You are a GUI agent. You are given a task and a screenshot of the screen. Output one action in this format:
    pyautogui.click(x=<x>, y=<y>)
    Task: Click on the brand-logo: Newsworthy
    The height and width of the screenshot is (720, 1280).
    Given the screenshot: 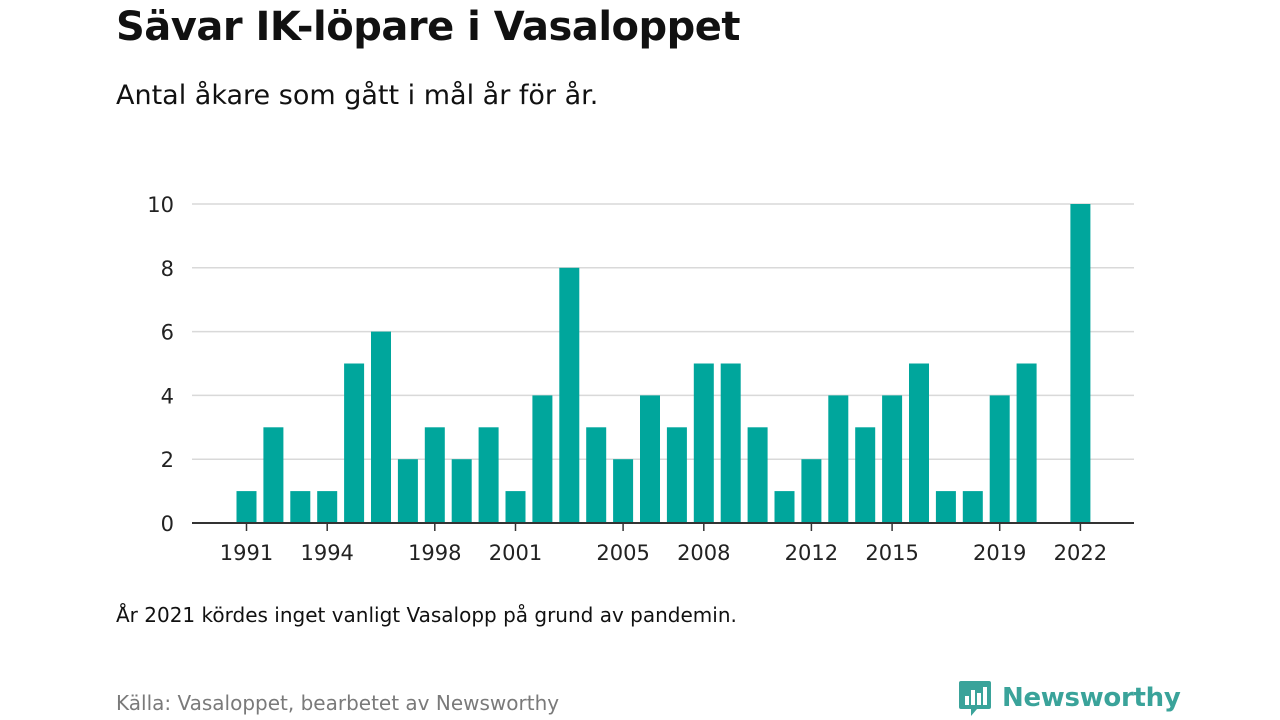 What is the action you would take?
    pyautogui.click(x=1069, y=698)
    